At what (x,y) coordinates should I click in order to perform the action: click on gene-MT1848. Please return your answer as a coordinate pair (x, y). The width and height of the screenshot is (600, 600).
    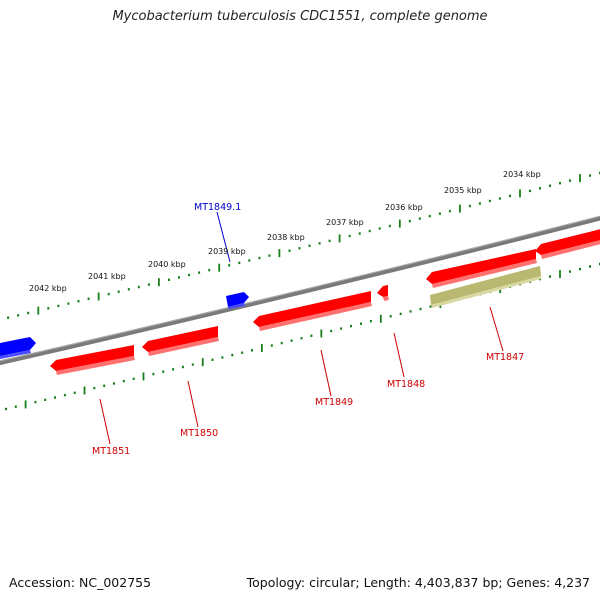
    Looking at the image, I should click on (383, 293).